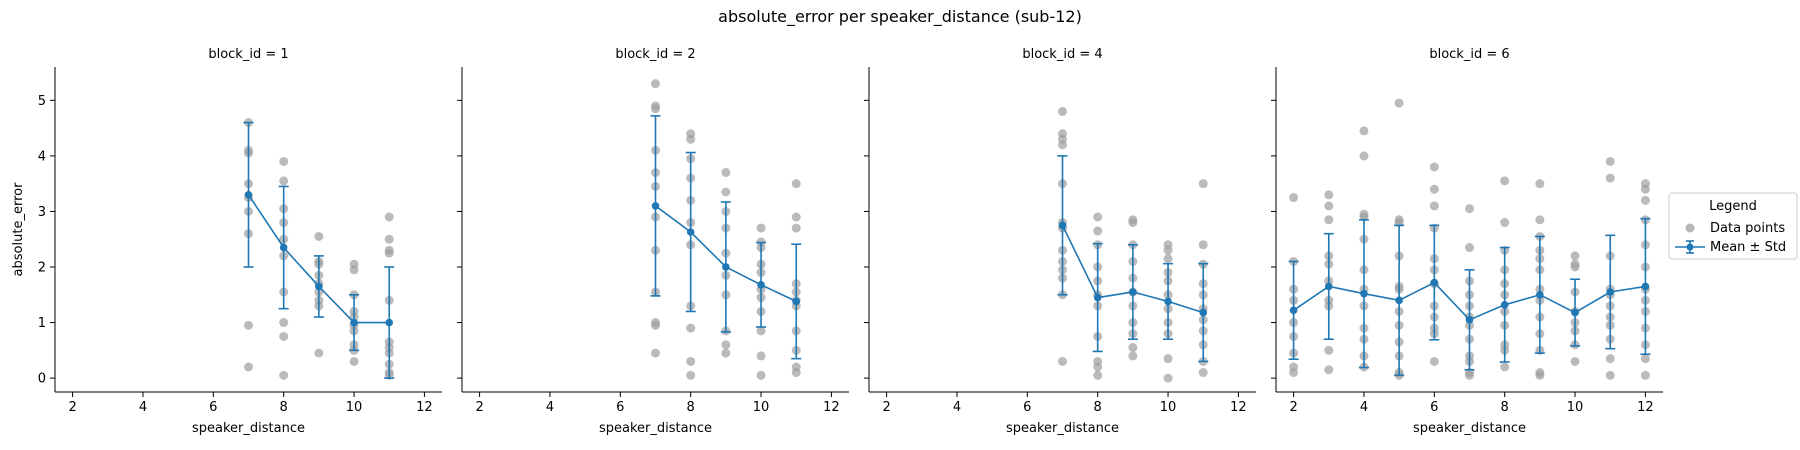 This screenshot has width=1800, height=450. Describe the element at coordinates (42, 268) in the screenshot. I see `y-tick-label: 2` at that location.